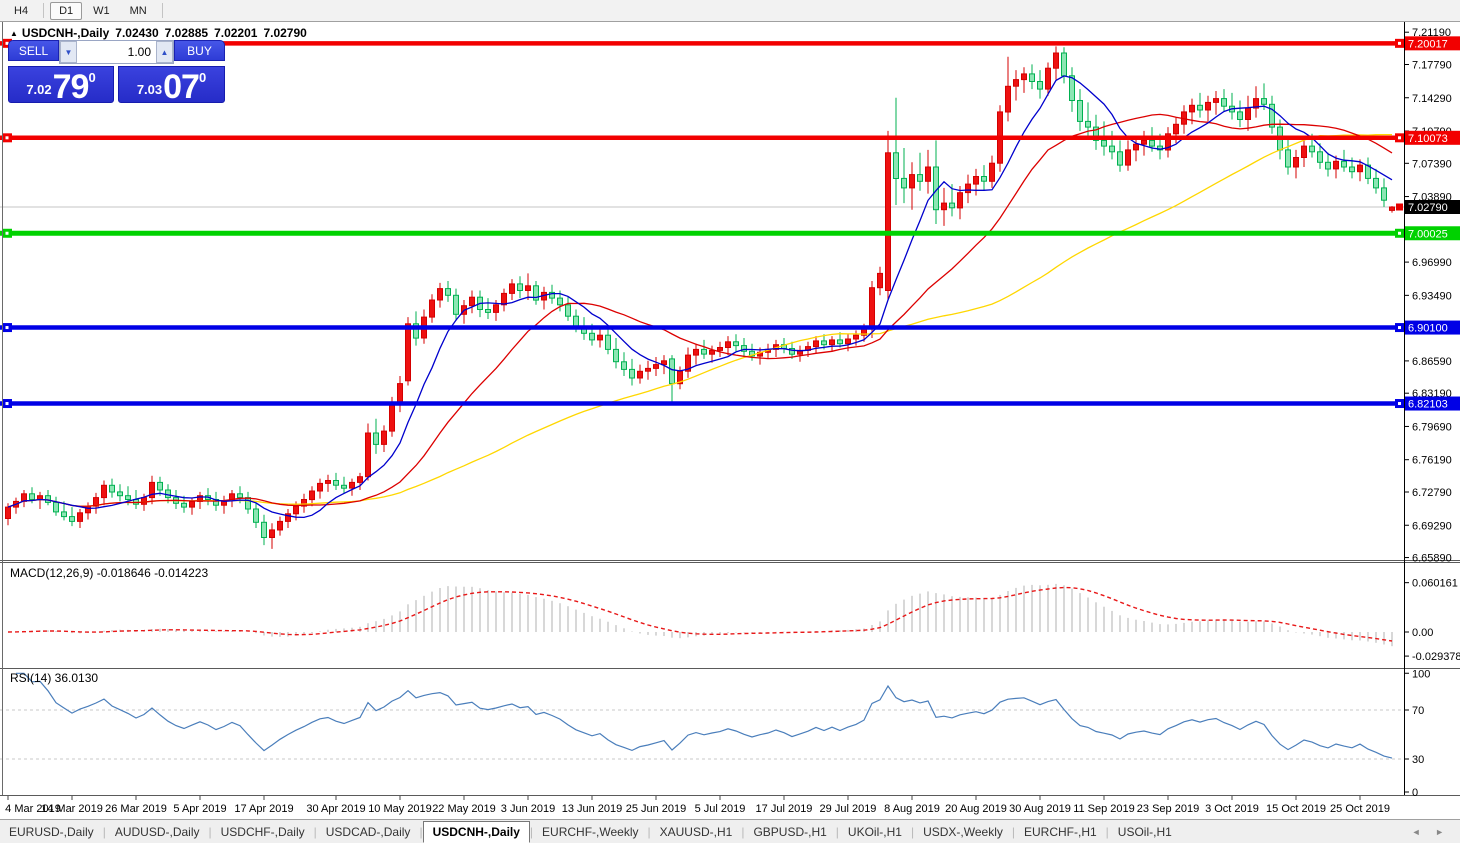 Image resolution: width=1460 pixels, height=843 pixels. Describe the element at coordinates (66, 10) in the screenshot. I see `period-button-d1: D1` at that location.